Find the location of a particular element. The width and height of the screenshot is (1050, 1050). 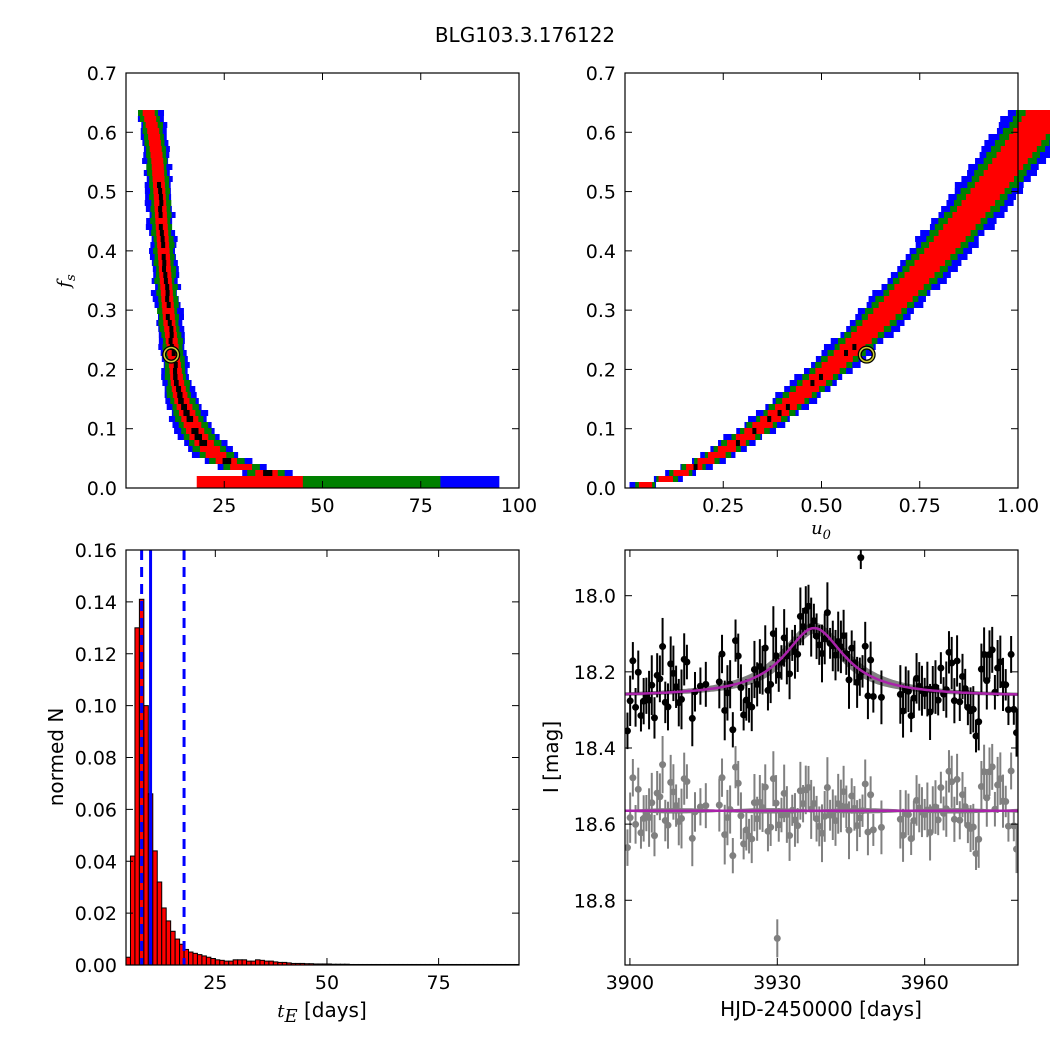

x-axis-label-sub: 0 is located at coordinates (827, 535).